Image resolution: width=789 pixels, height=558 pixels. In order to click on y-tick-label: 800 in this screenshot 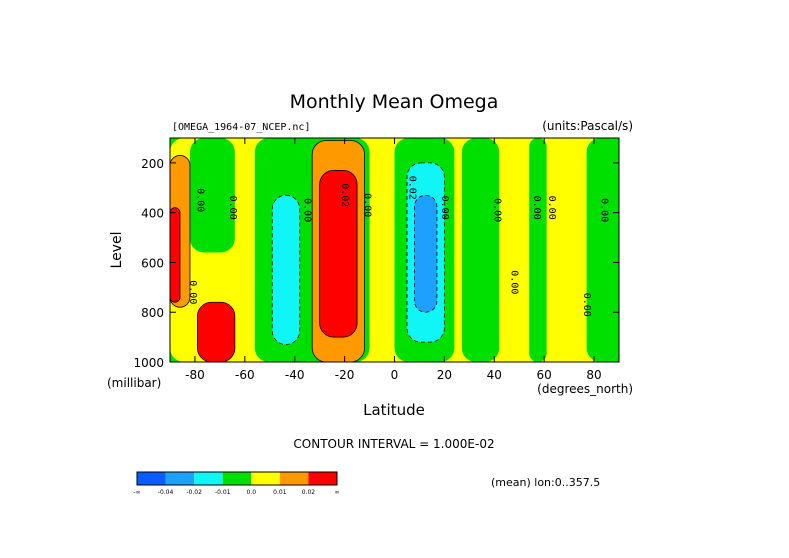, I will do `click(152, 313)`.